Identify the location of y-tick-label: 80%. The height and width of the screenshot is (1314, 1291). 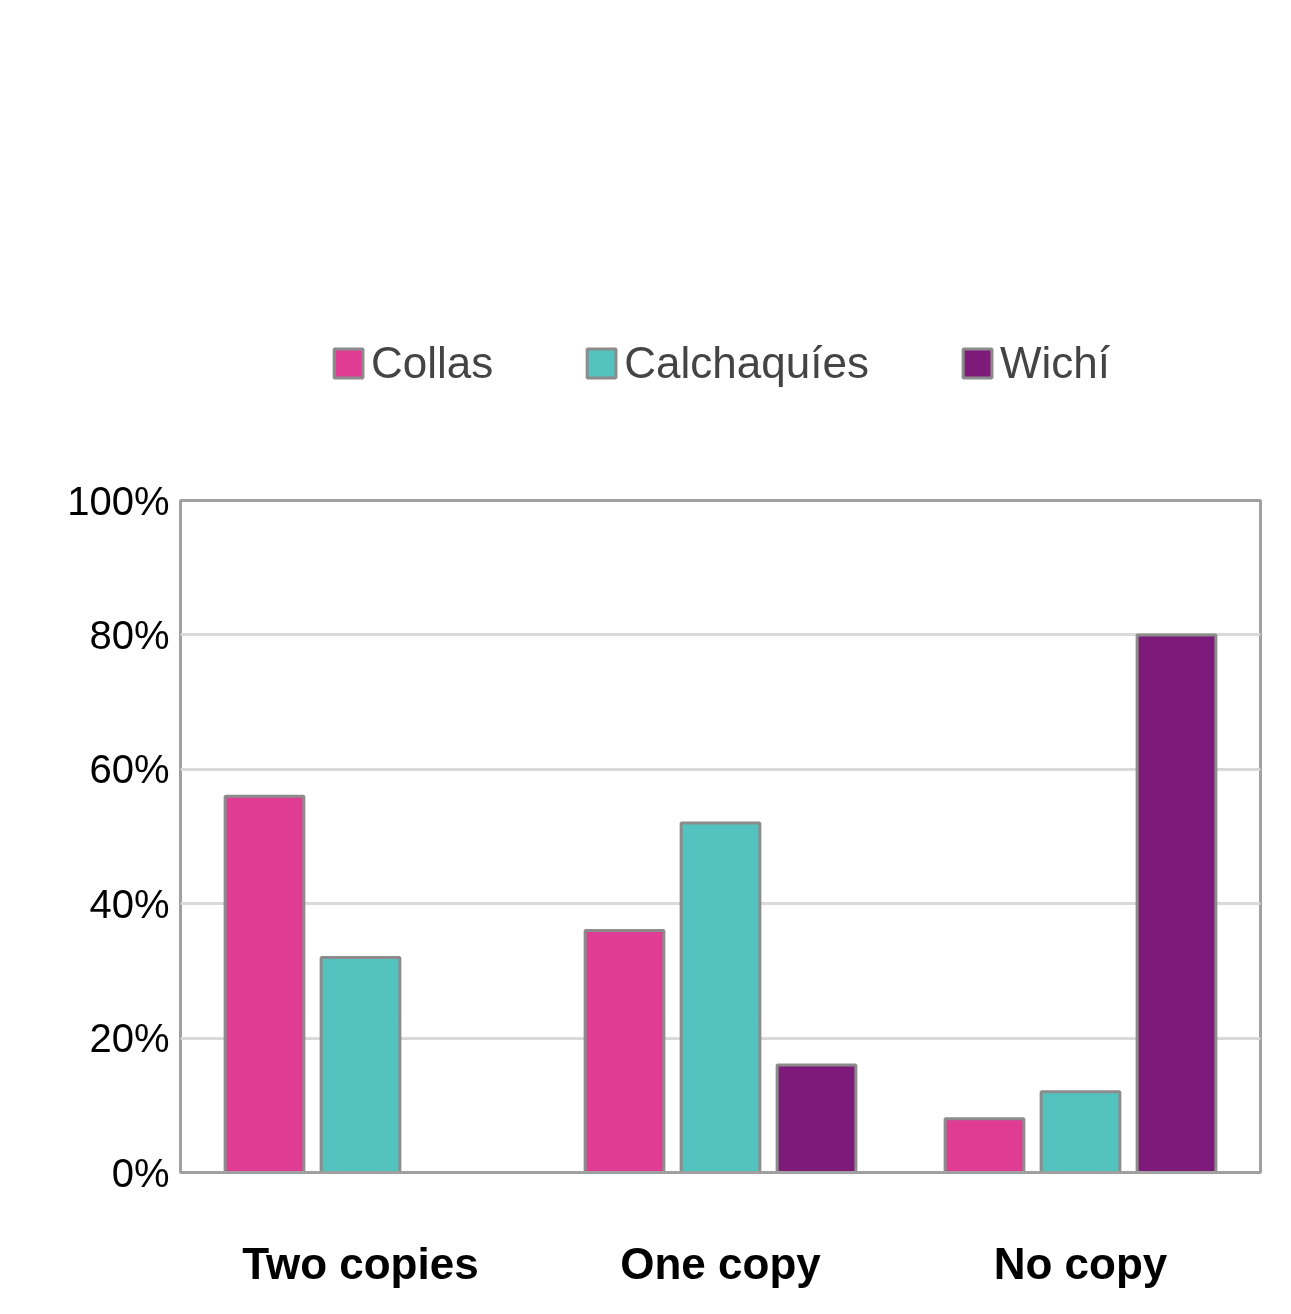
(129, 634).